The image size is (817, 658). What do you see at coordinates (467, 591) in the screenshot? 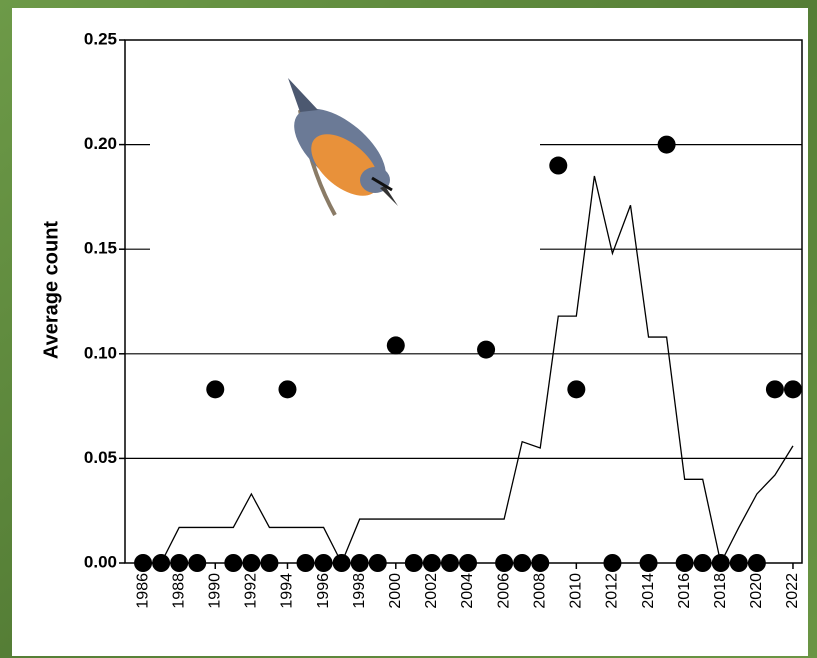
I see `x-tick-label: 2004` at bounding box center [467, 591].